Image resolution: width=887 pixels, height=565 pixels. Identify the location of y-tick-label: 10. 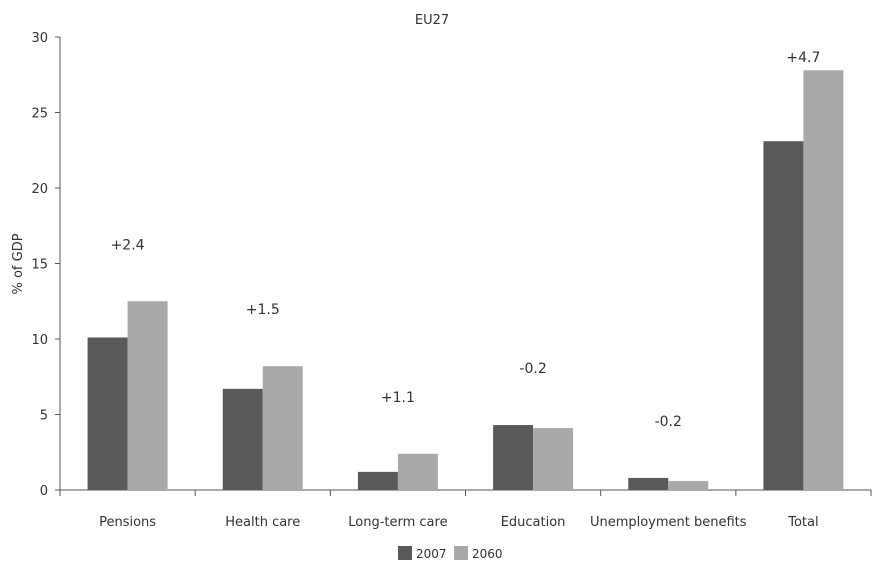
(39, 340).